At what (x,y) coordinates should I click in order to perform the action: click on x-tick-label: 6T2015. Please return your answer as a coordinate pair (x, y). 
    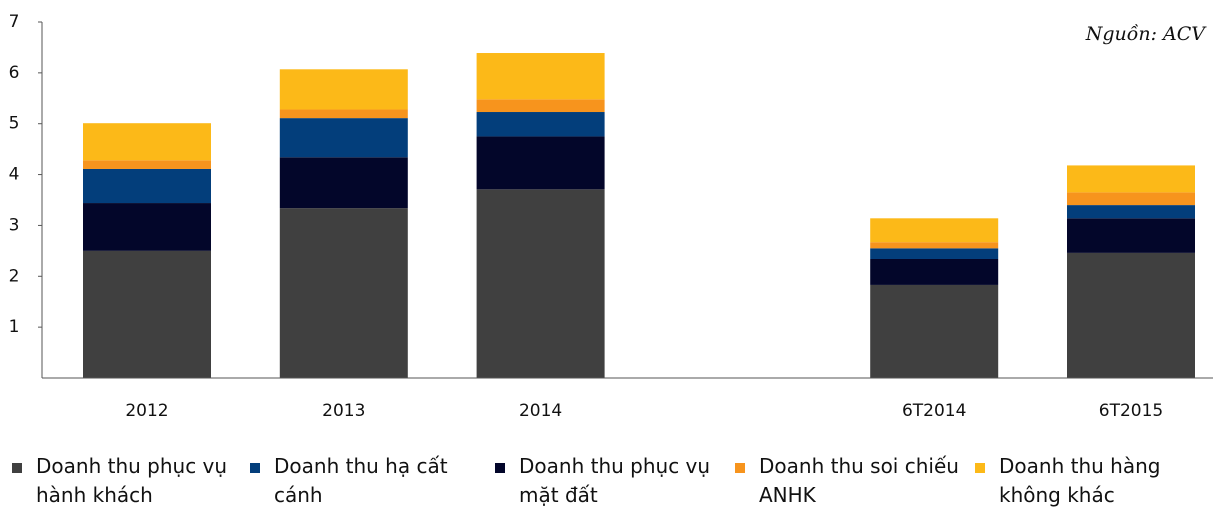
    Looking at the image, I should click on (1131, 411).